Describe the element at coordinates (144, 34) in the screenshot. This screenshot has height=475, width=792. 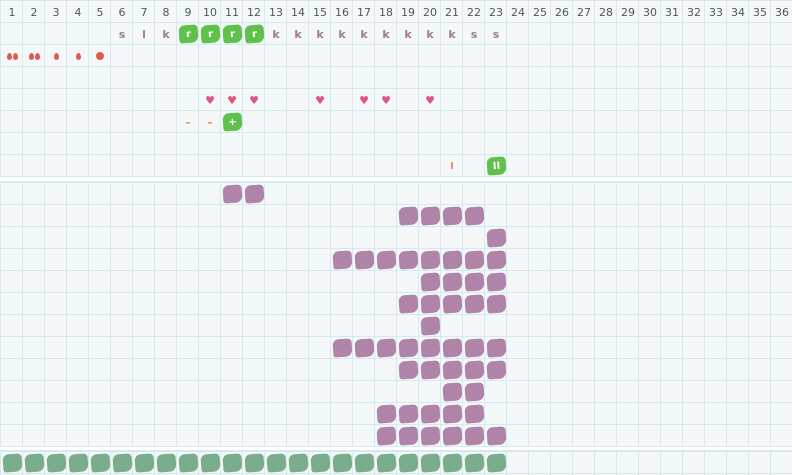
I see `clue-cell: l` at that location.